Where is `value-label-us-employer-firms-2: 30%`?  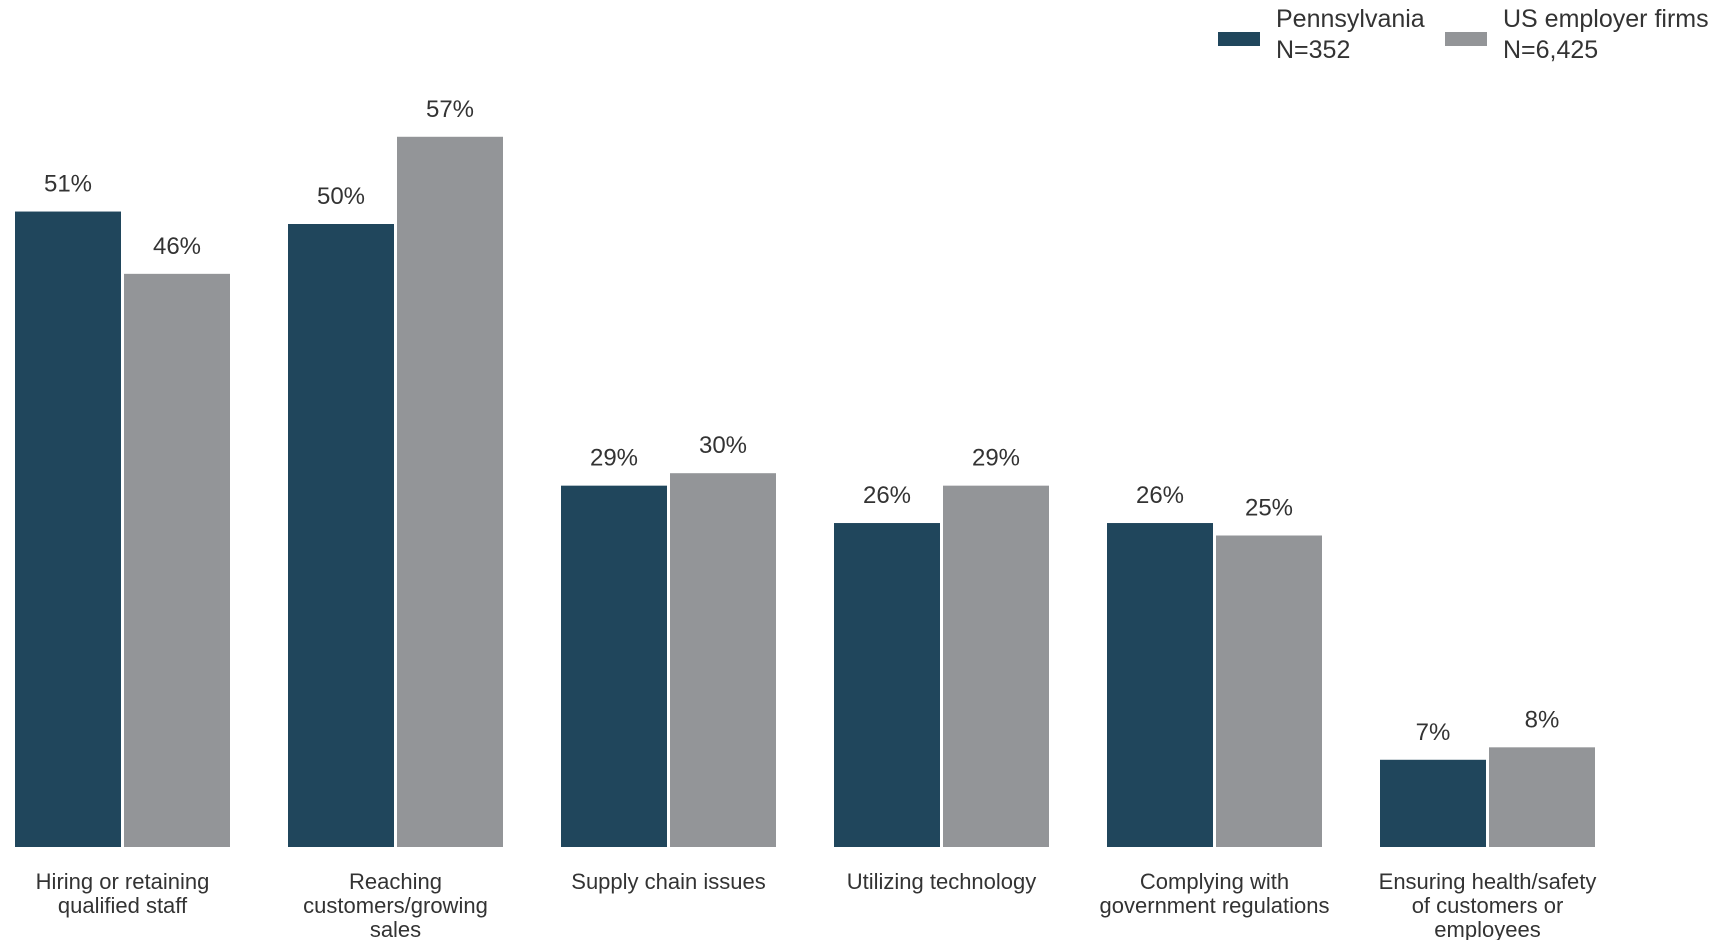 value-label-us-employer-firms-2: 30% is located at coordinates (723, 445).